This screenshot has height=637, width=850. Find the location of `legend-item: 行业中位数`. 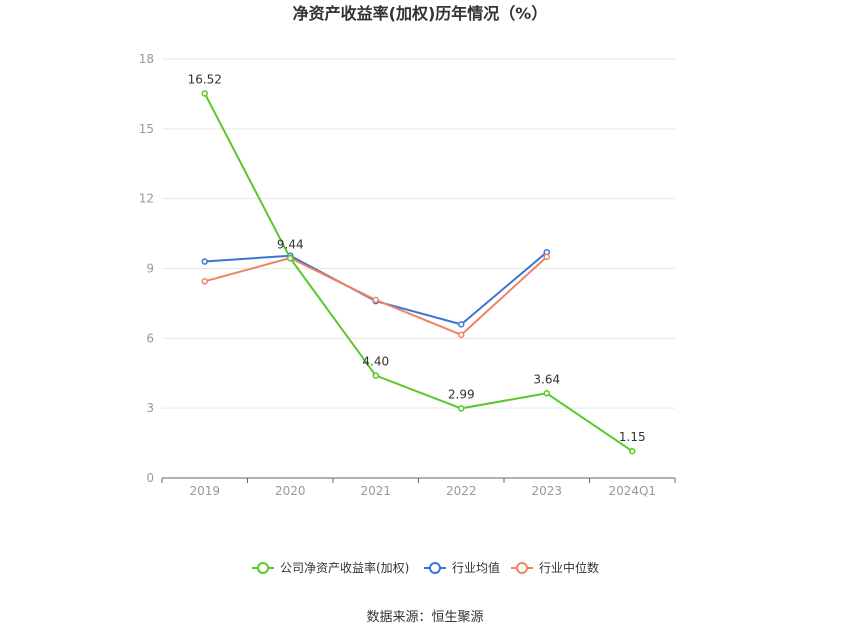

legend-item: 行业中位数 is located at coordinates (555, 567).